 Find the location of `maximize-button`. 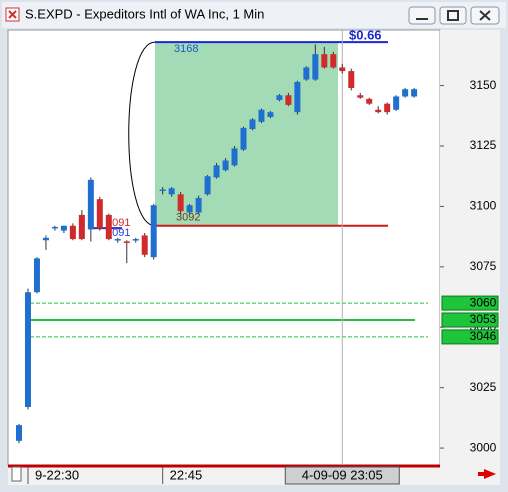

maximize-button is located at coordinates (453, 15).